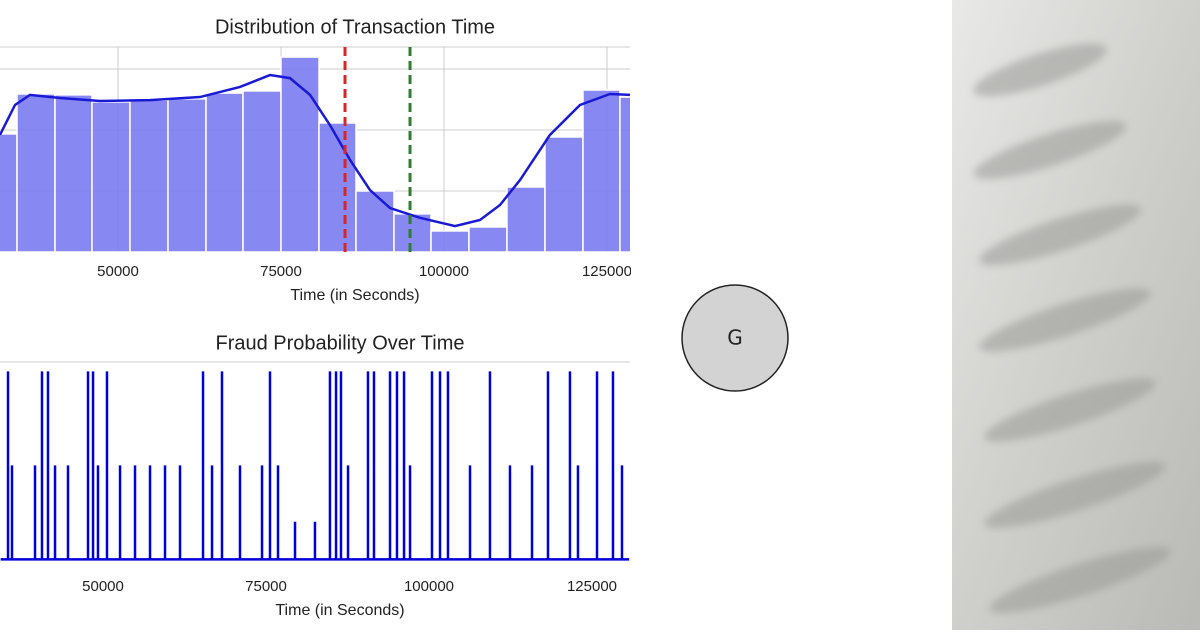  I want to click on badge: G, so click(735, 338).